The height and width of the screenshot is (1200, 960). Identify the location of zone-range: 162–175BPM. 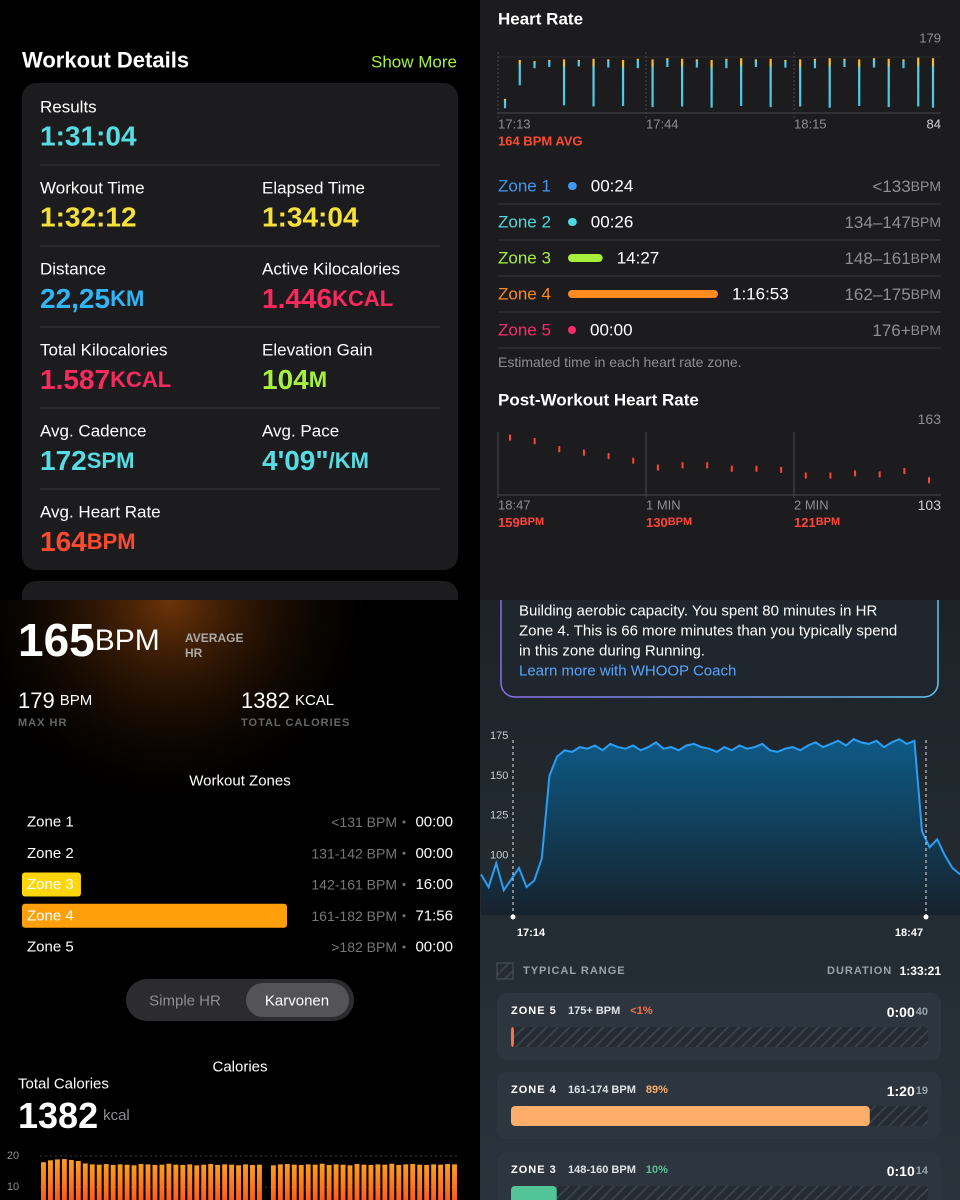
(892, 294).